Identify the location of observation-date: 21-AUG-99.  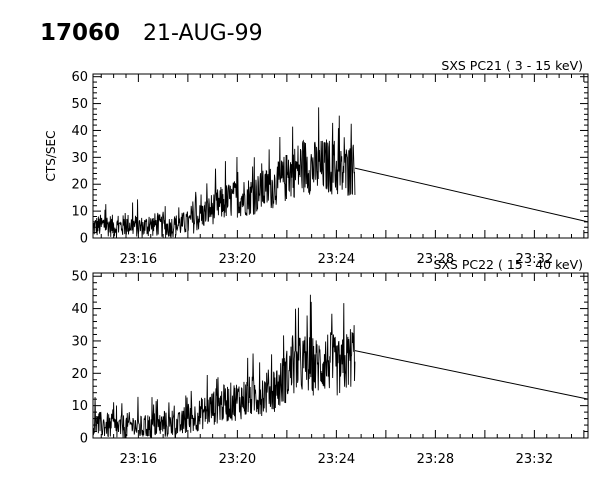
(203, 33).